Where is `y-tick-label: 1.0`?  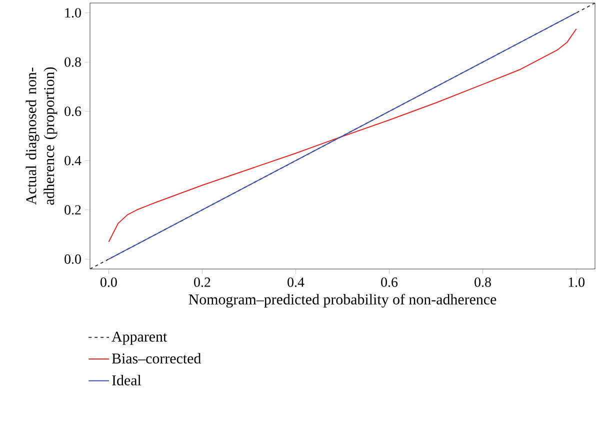 y-tick-label: 1.0 is located at coordinates (73, 13).